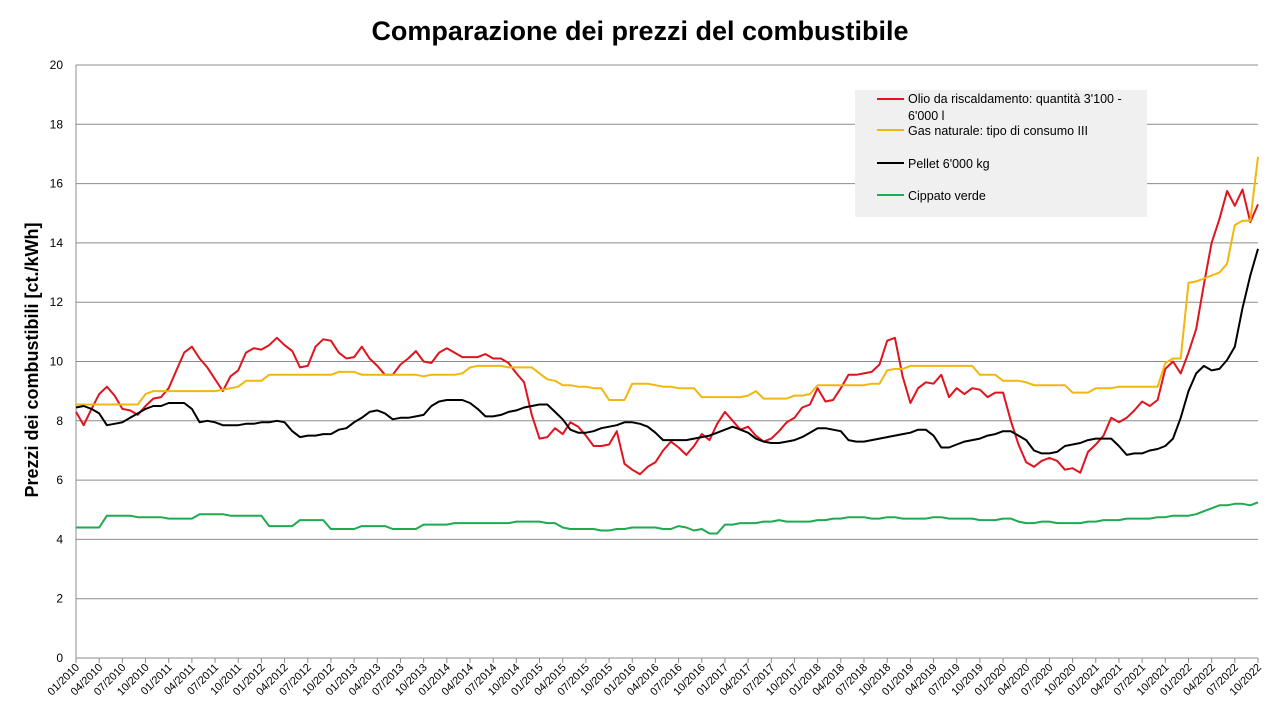 The width and height of the screenshot is (1280, 720). What do you see at coordinates (949, 164) in the screenshot?
I see `legend-label-pellet: Pellet 6'000 kg` at bounding box center [949, 164].